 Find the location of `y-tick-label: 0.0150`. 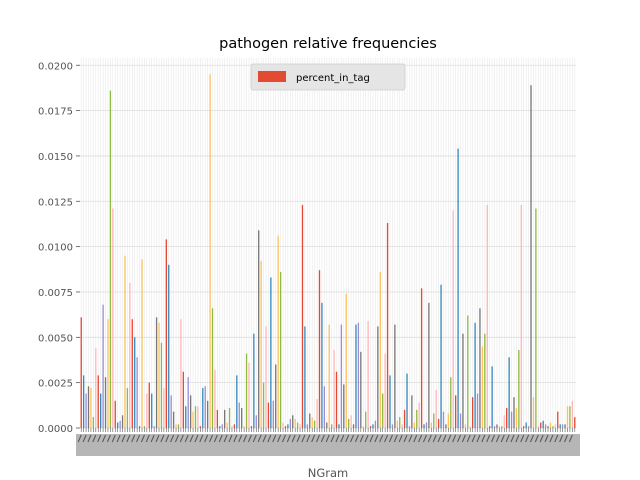

y-tick-label: 0.0150 is located at coordinates (55, 157).